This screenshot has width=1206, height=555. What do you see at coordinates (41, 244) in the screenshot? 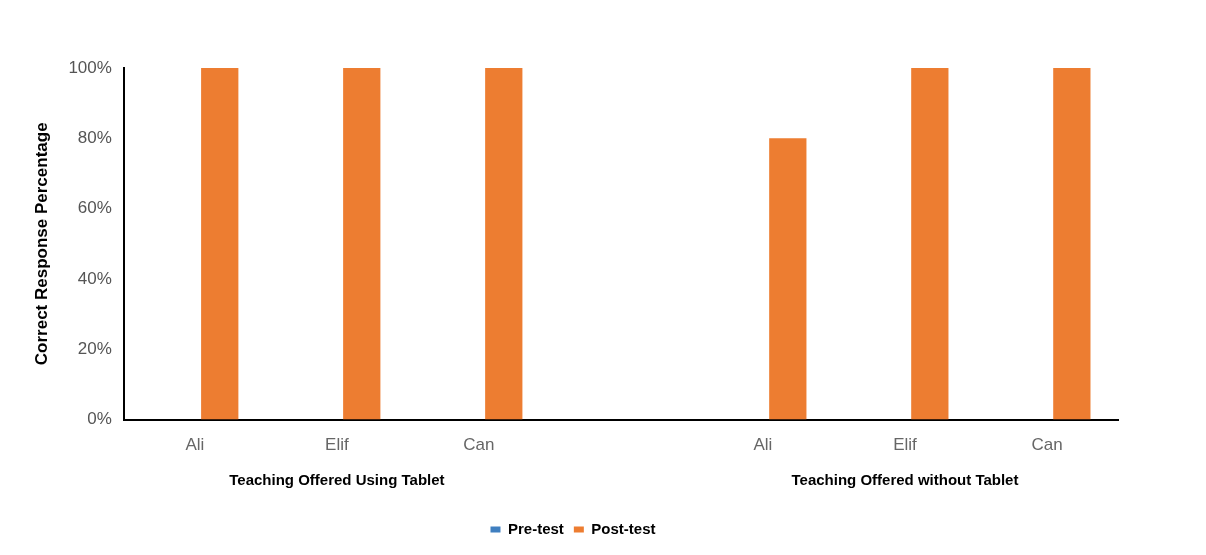
I see `y-axis-title: Correct Response Percentage` at bounding box center [41, 244].